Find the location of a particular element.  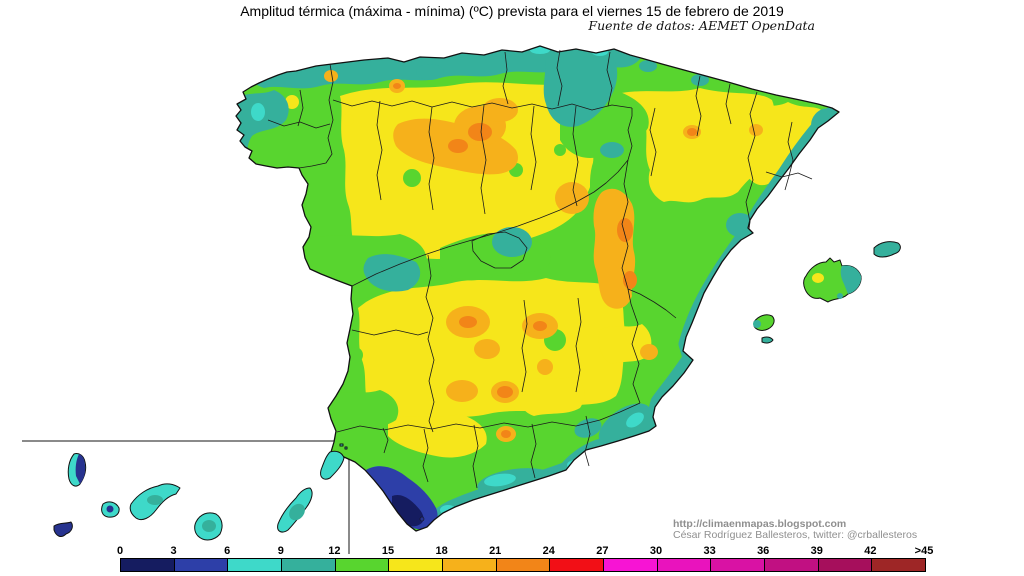

legend-bar is located at coordinates (523, 565).